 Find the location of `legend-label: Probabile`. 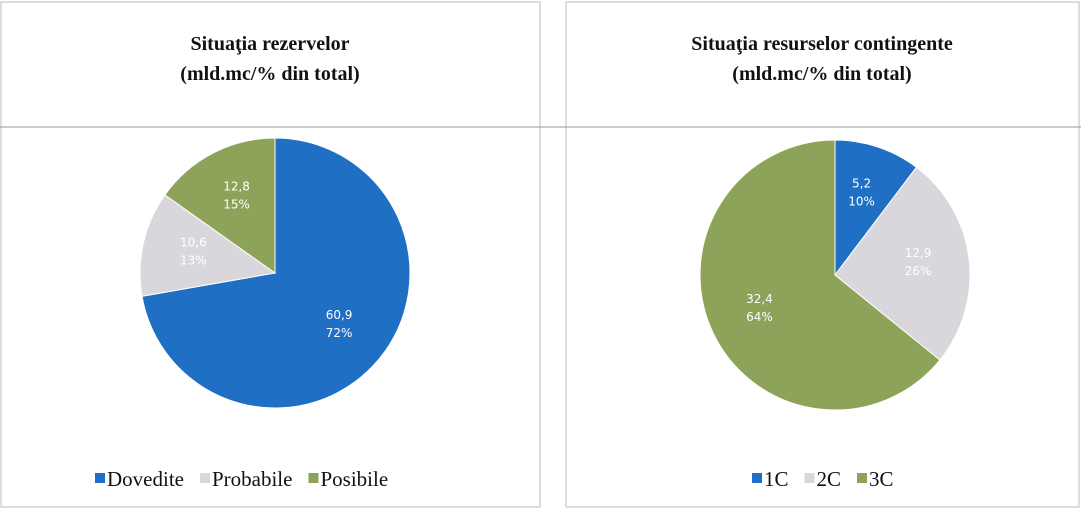

legend-label: Probabile is located at coordinates (252, 479).